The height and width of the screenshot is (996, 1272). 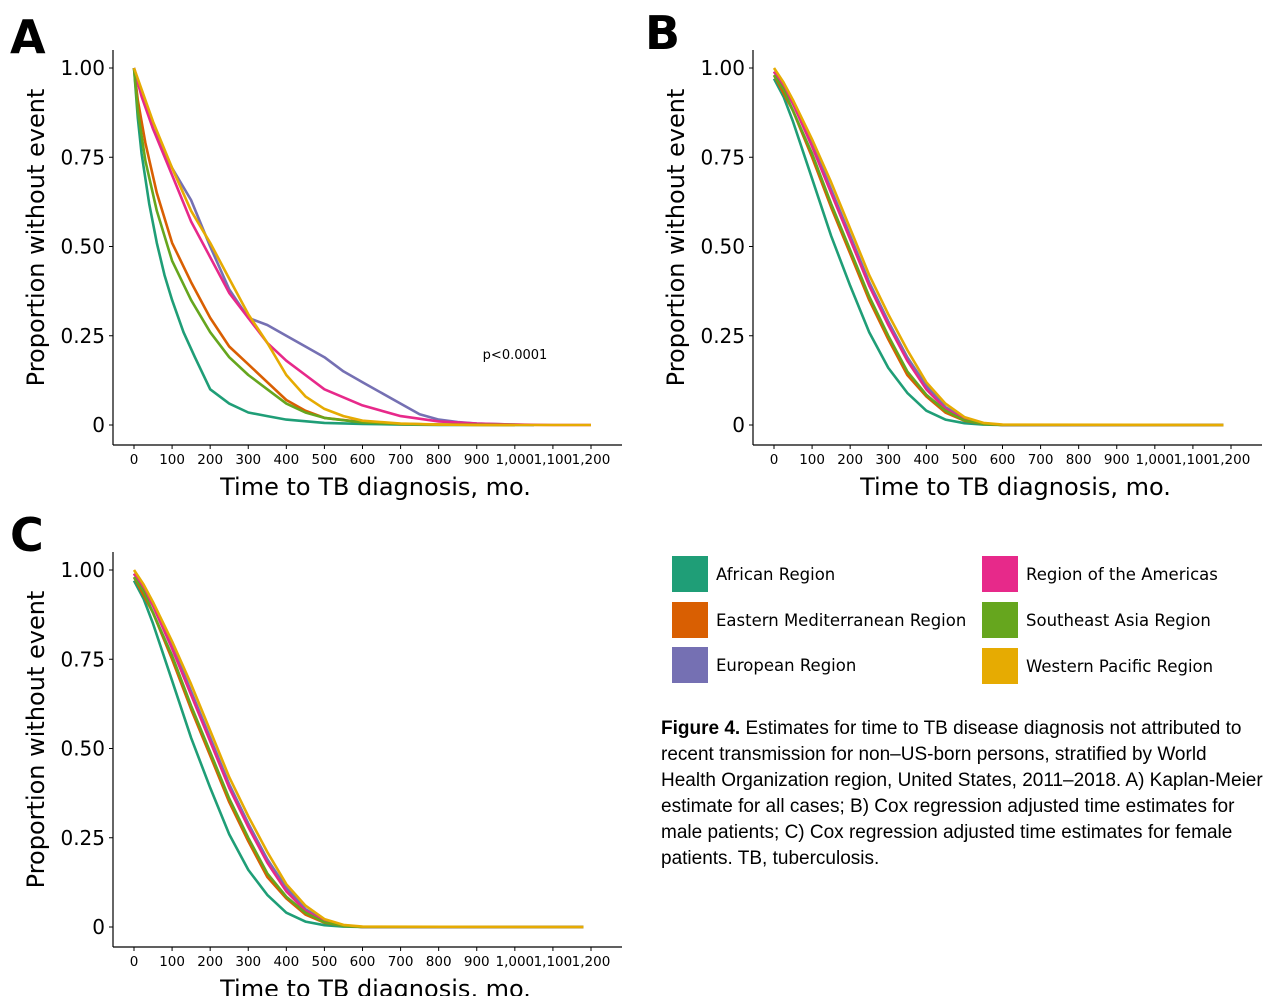 I want to click on series-line-southeast_asia-a, so click(x=323, y=247).